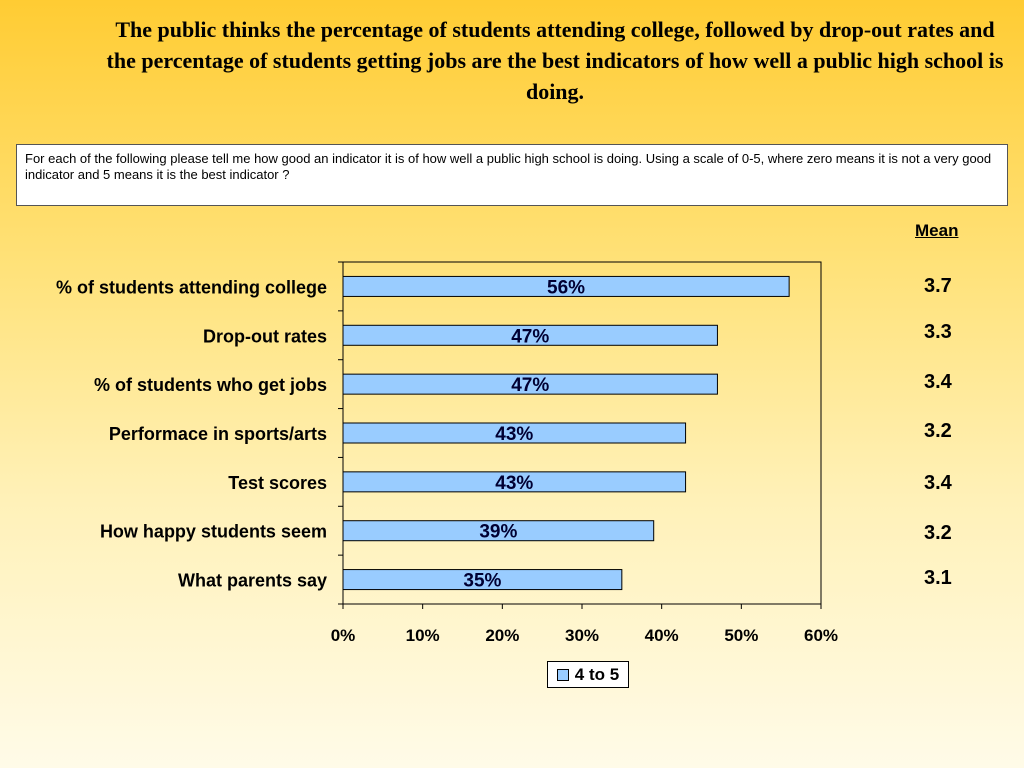 The image size is (1024, 768). I want to click on mean-value: 3.7, so click(938, 286).